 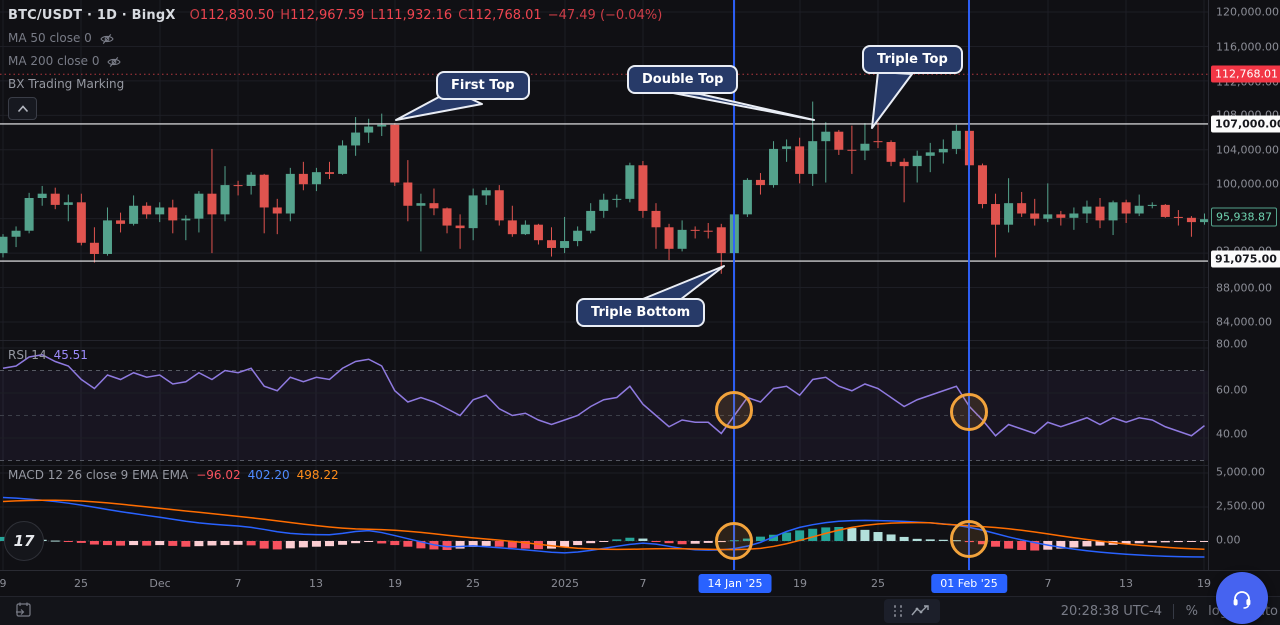 I want to click on macd-cross-circle-jan, so click(x=734, y=541).